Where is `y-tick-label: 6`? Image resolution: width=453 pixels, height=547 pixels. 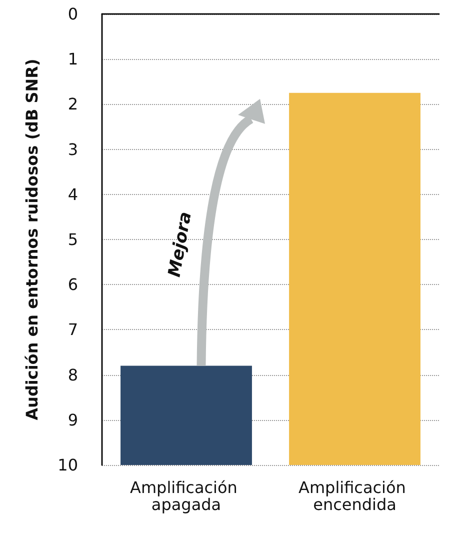
y-tick-label: 6 is located at coordinates (73, 284).